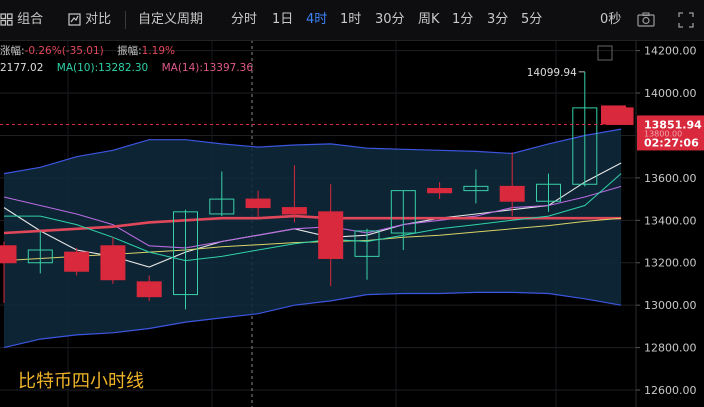  I want to click on grid-icon, so click(6, 19).